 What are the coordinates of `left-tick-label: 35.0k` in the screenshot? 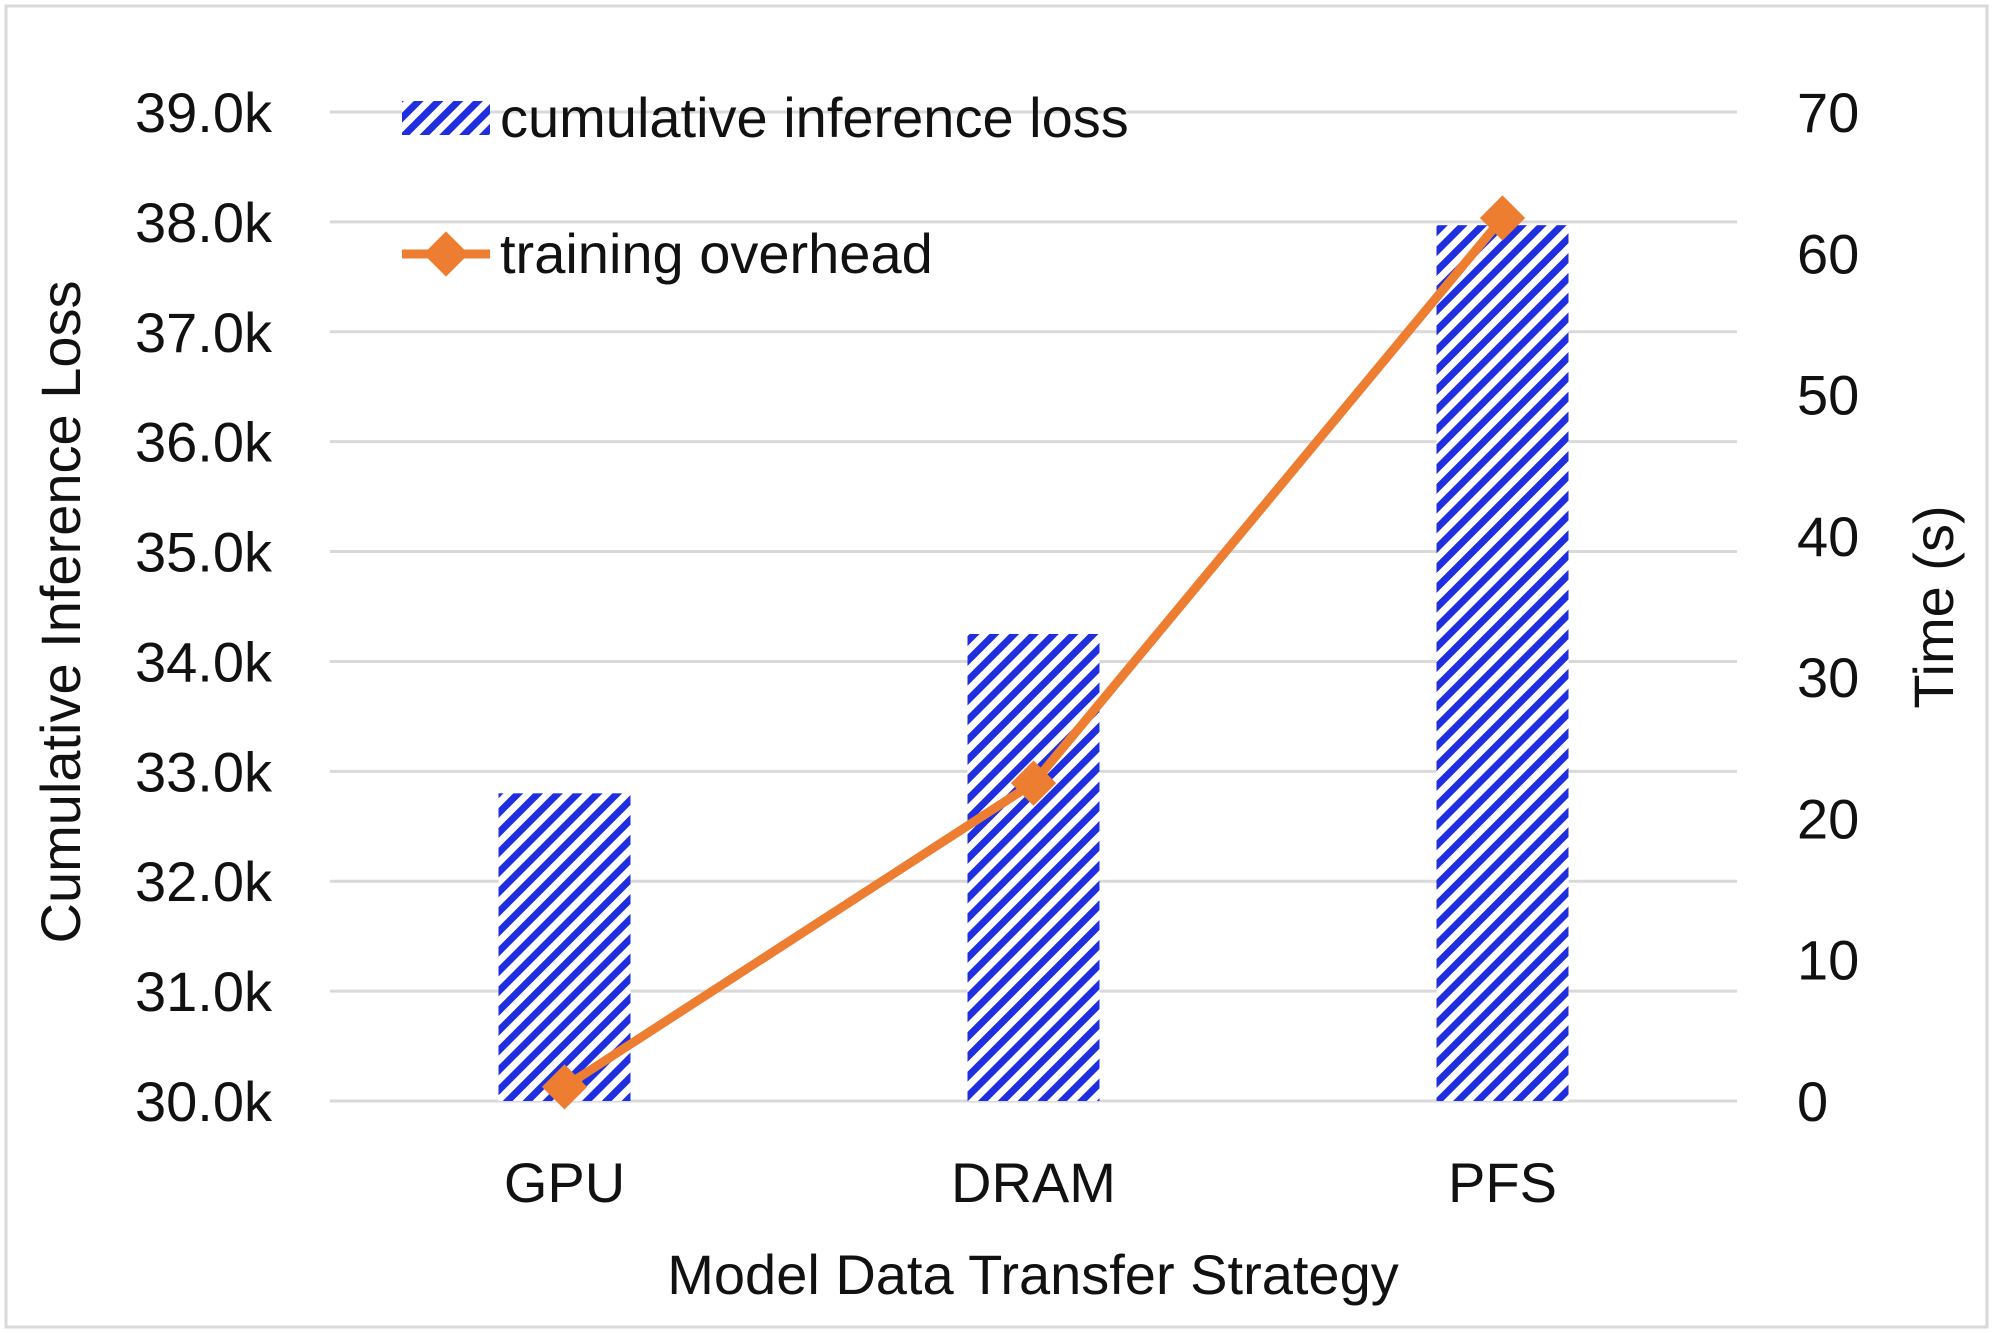 It's located at (204, 552).